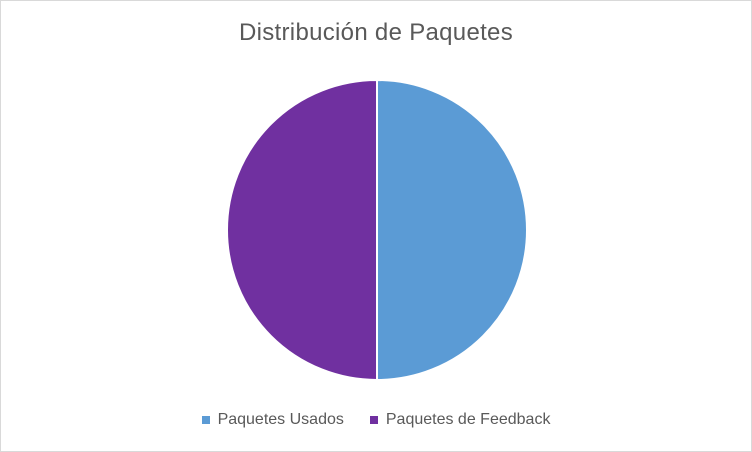 The height and width of the screenshot is (452, 752). What do you see at coordinates (280, 419) in the screenshot?
I see `legend-label-usados: Paquetes Usados` at bounding box center [280, 419].